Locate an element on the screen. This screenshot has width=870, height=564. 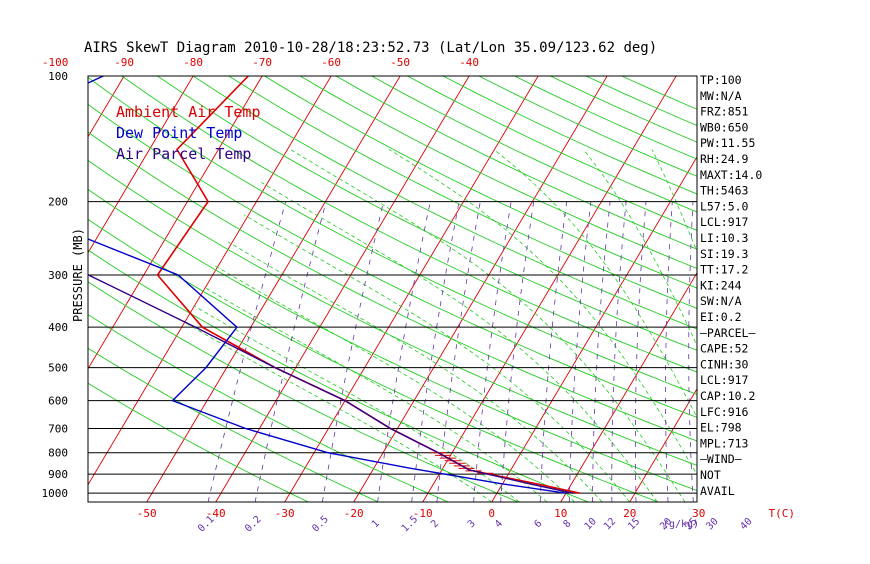
pressure-tick-label: 800 is located at coordinates (58, 453).